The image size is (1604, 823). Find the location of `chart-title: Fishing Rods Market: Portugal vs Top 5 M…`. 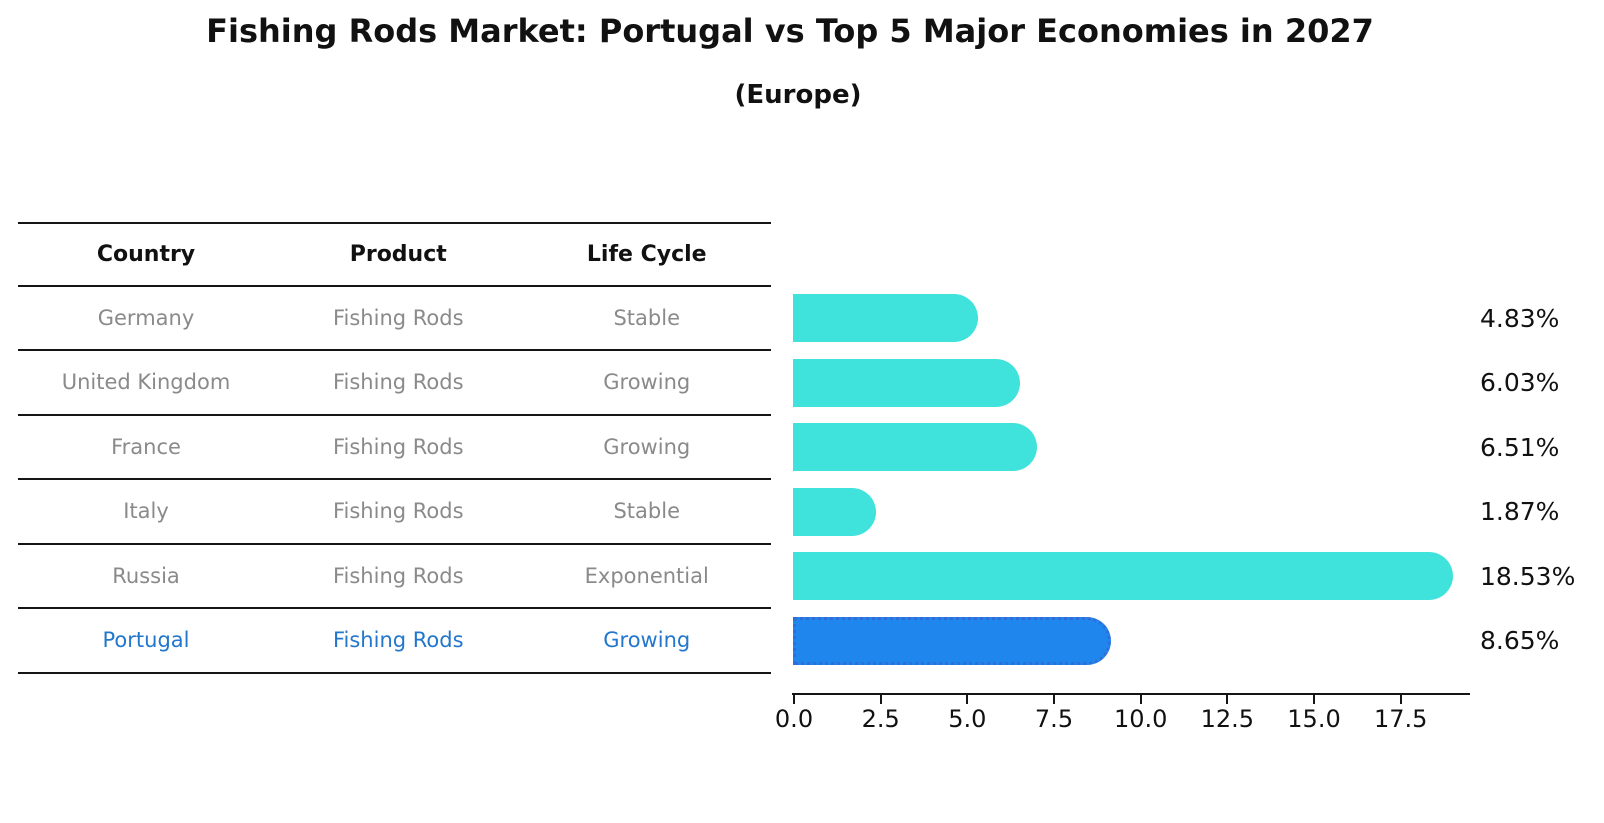

chart-title: Fishing Rods Market: Portugal vs Top 5 M… is located at coordinates (790, 31).